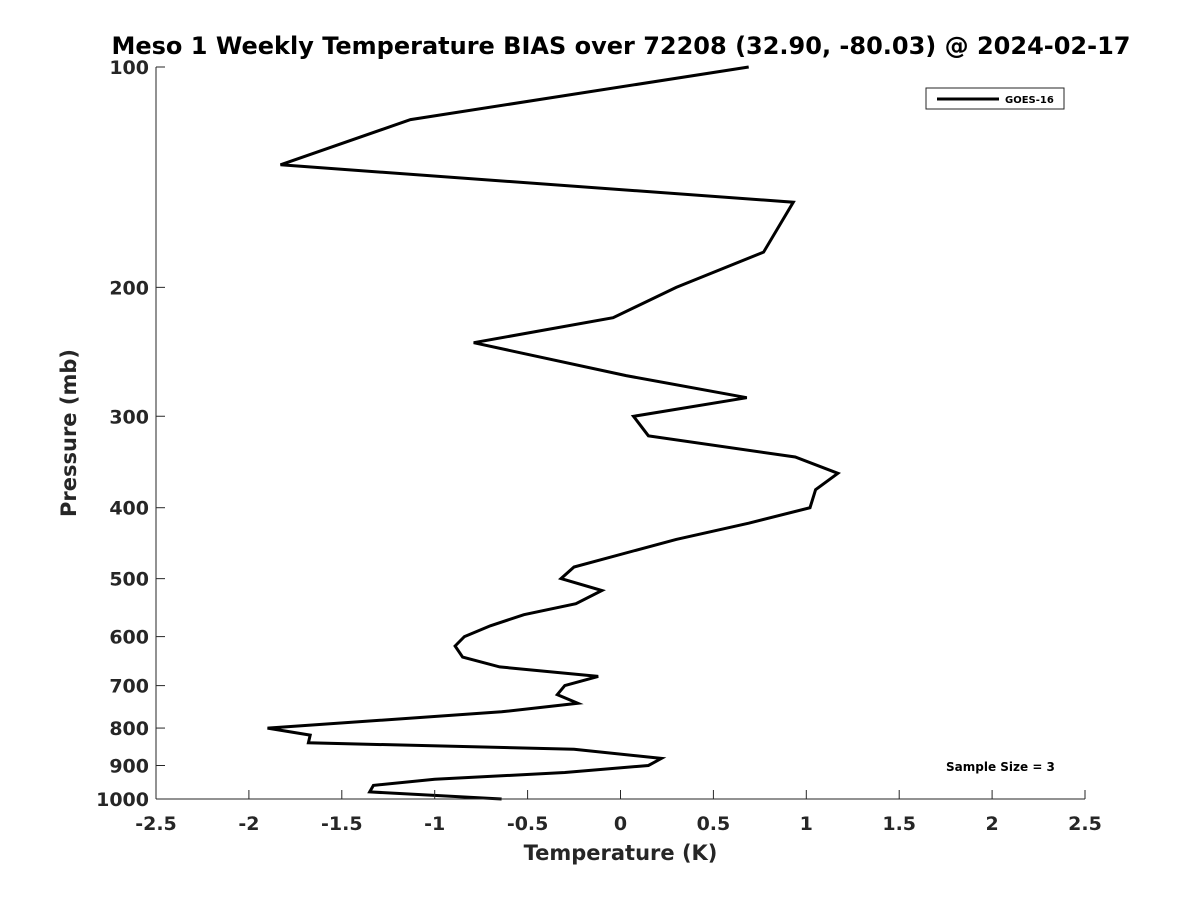  What do you see at coordinates (129, 638) in the screenshot?
I see `y-tick-label: 600` at bounding box center [129, 638].